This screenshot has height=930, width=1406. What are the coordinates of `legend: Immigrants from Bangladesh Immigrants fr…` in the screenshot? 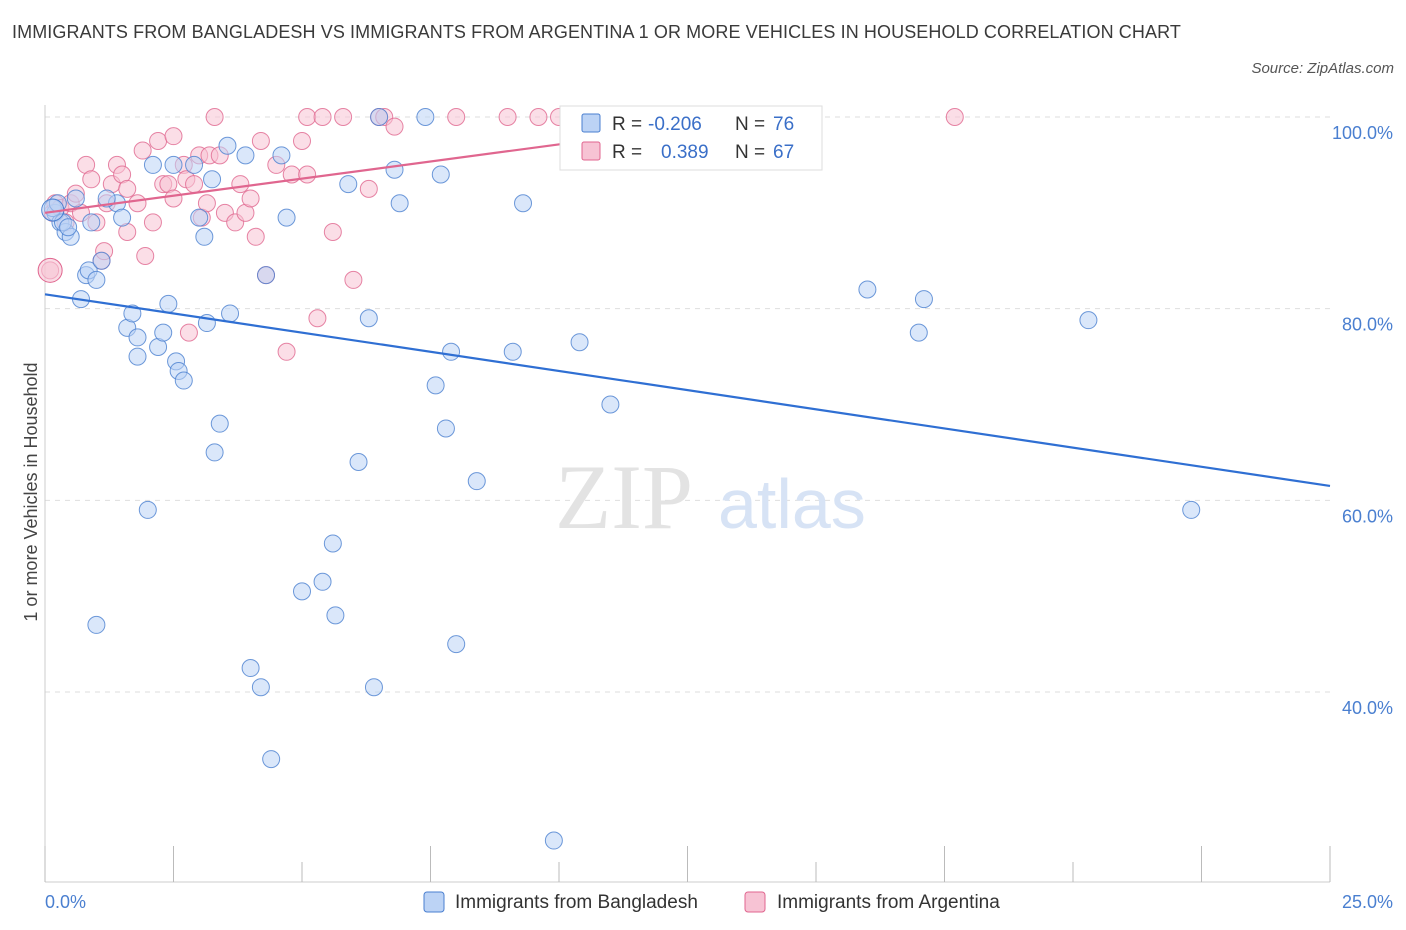 It's located at (711, 902).